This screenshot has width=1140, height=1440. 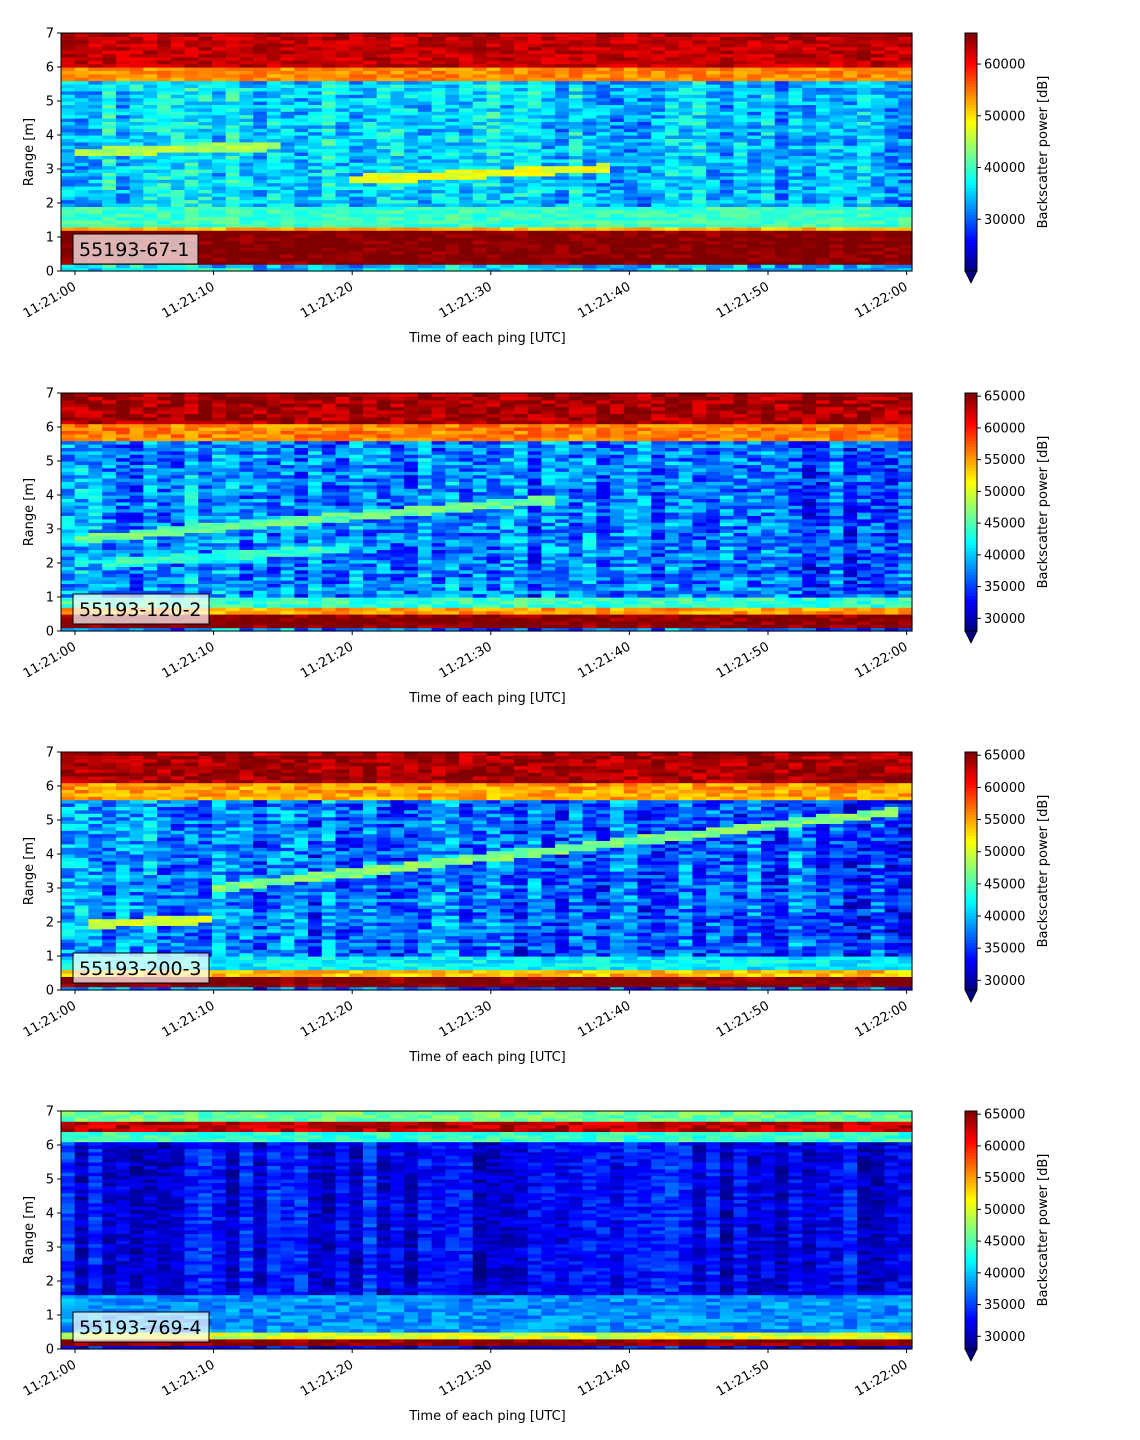 I want to click on station-label: 55193-120-2, so click(x=140, y=610).